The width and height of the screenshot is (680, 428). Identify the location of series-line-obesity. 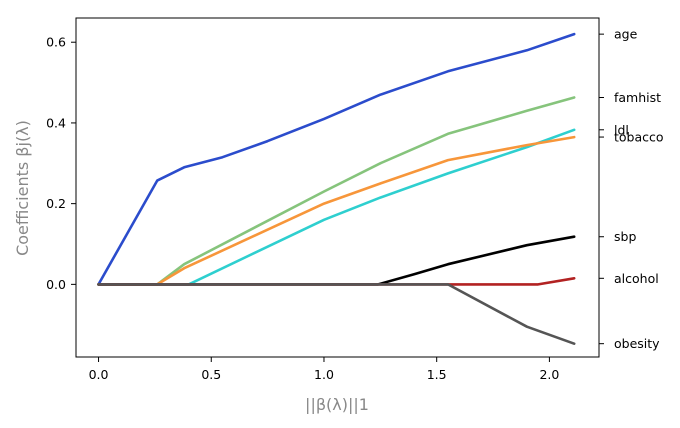
(336, 314).